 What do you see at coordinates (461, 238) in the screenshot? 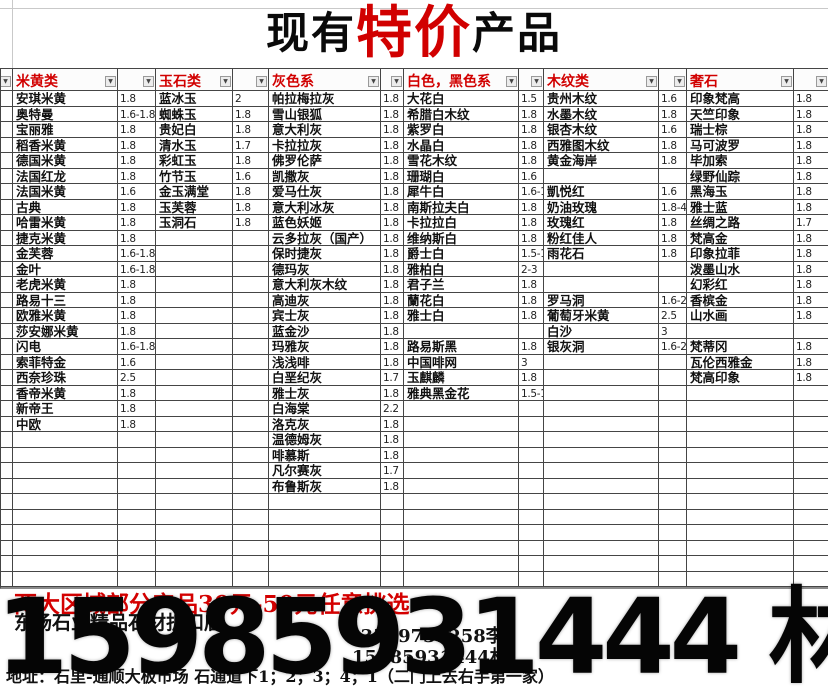
I see `product-cell: 维纳斯白` at bounding box center [461, 238].